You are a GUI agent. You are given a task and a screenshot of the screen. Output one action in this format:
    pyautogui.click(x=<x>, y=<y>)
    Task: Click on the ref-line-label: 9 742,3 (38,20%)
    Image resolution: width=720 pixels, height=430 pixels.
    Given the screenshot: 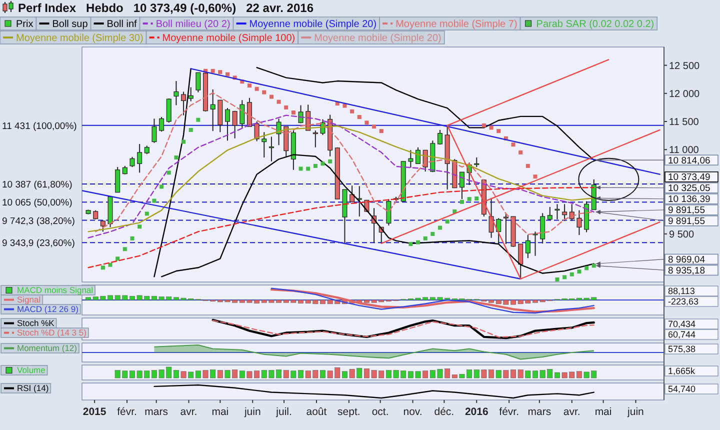 What is the action you would take?
    pyautogui.click(x=38, y=221)
    